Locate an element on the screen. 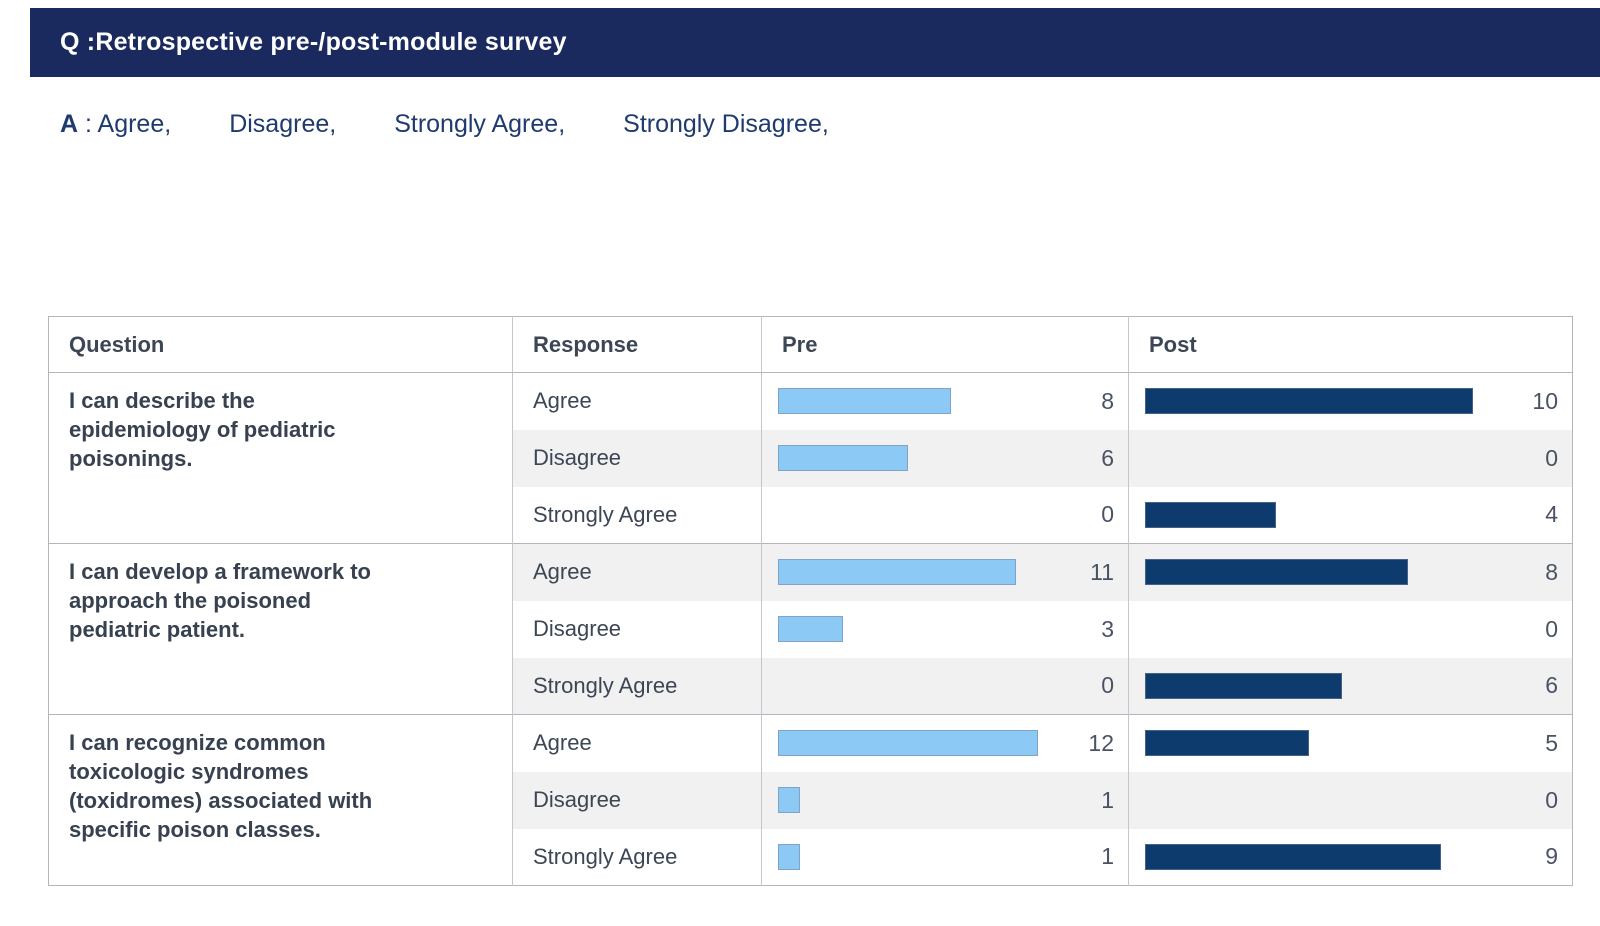 The width and height of the screenshot is (1600, 926). pre-bar-cell: 8 is located at coordinates (945, 401).